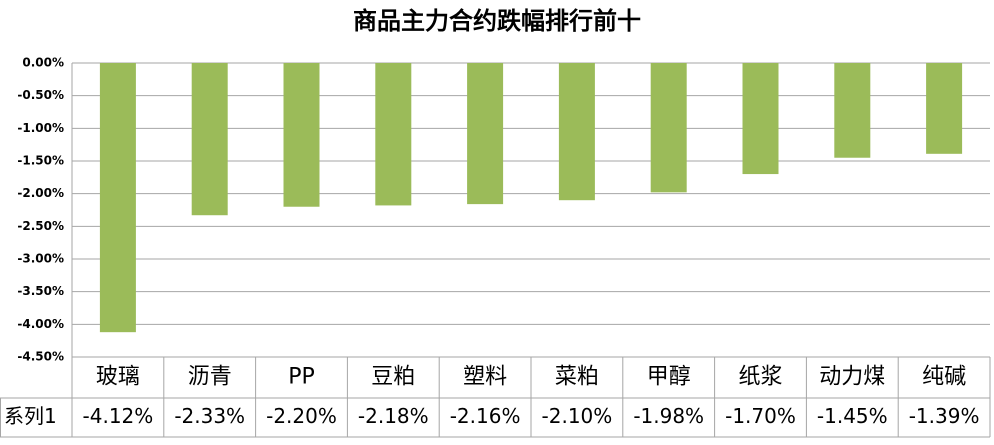 This screenshot has width=994, height=445. Describe the element at coordinates (577, 377) in the screenshot. I see `x-tick-label: 菜粕` at that location.